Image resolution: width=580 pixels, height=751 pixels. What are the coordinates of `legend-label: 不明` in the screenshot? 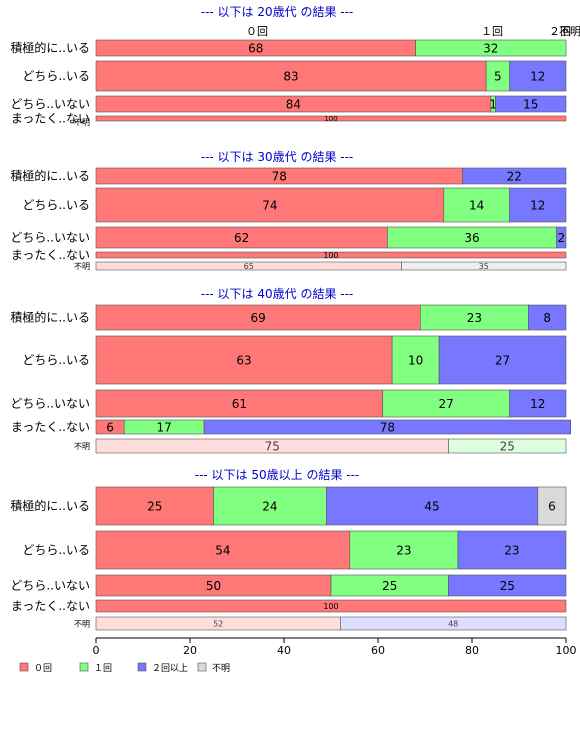 It's located at (221, 668).